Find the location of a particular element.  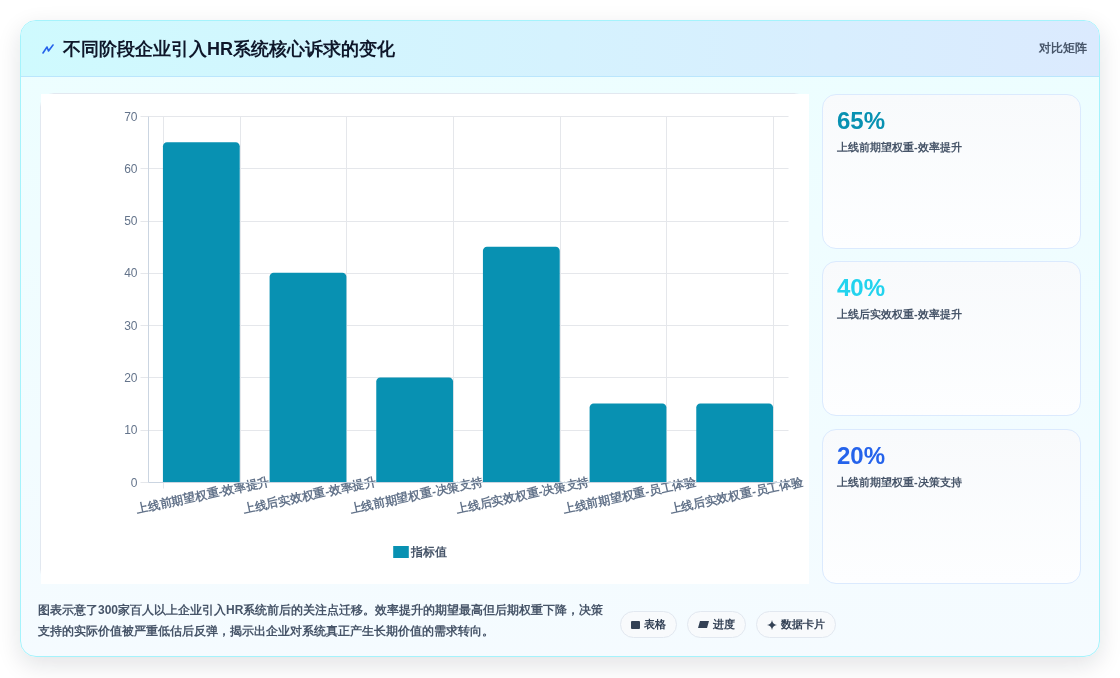

text: 进度 is located at coordinates (724, 624).